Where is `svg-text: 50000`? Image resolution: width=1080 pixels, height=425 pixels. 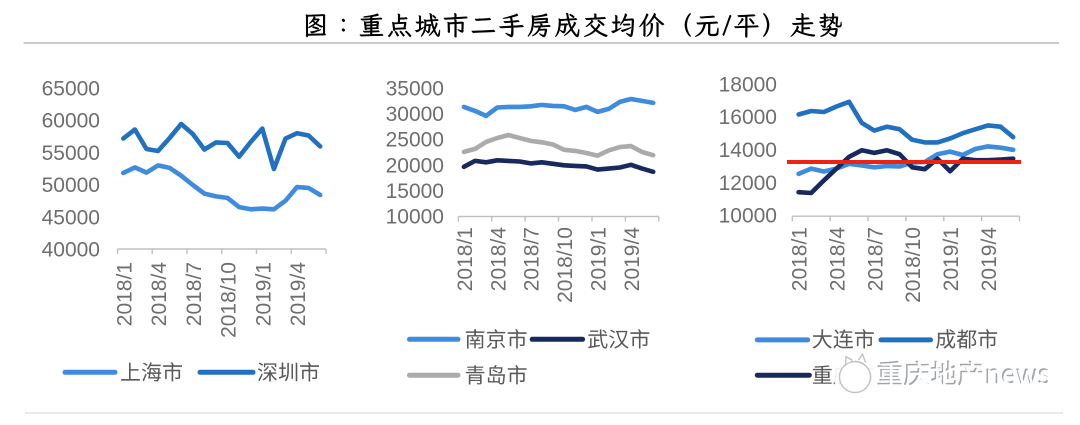
svg-text: 50000 is located at coordinates (71, 185).